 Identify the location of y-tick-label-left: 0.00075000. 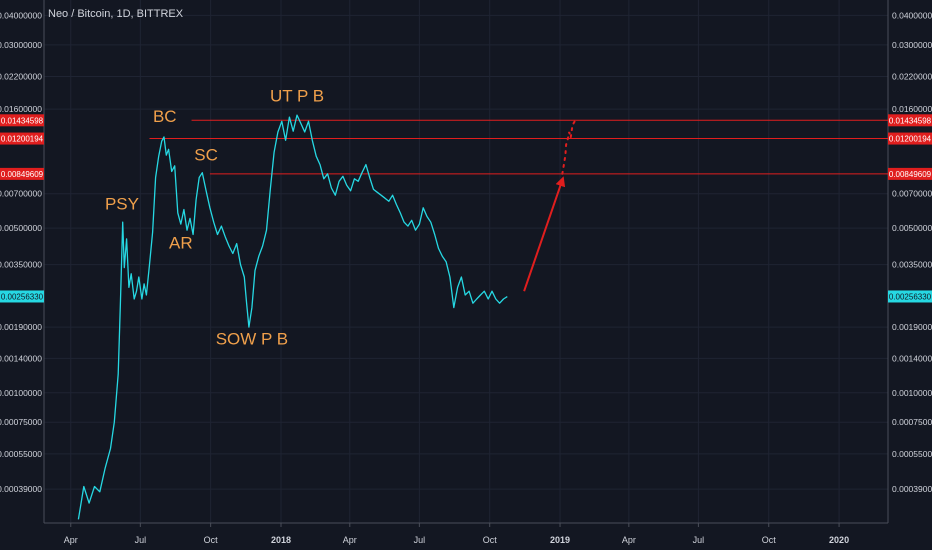
(21, 422).